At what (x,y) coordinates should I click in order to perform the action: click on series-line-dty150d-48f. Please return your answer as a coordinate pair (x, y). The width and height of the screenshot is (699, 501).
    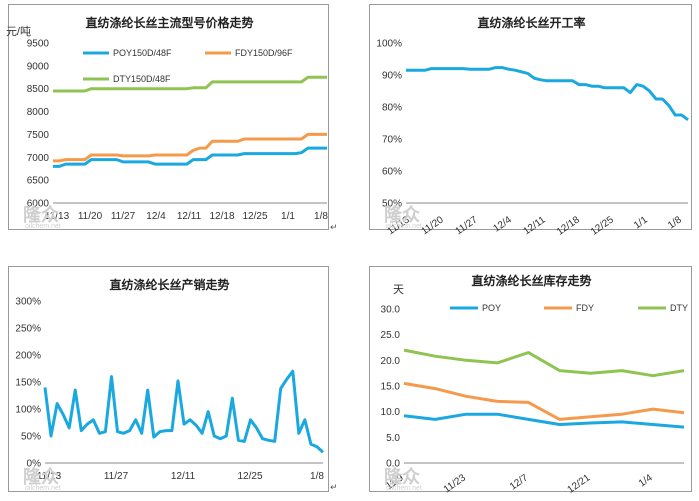
    Looking at the image, I should click on (190, 84).